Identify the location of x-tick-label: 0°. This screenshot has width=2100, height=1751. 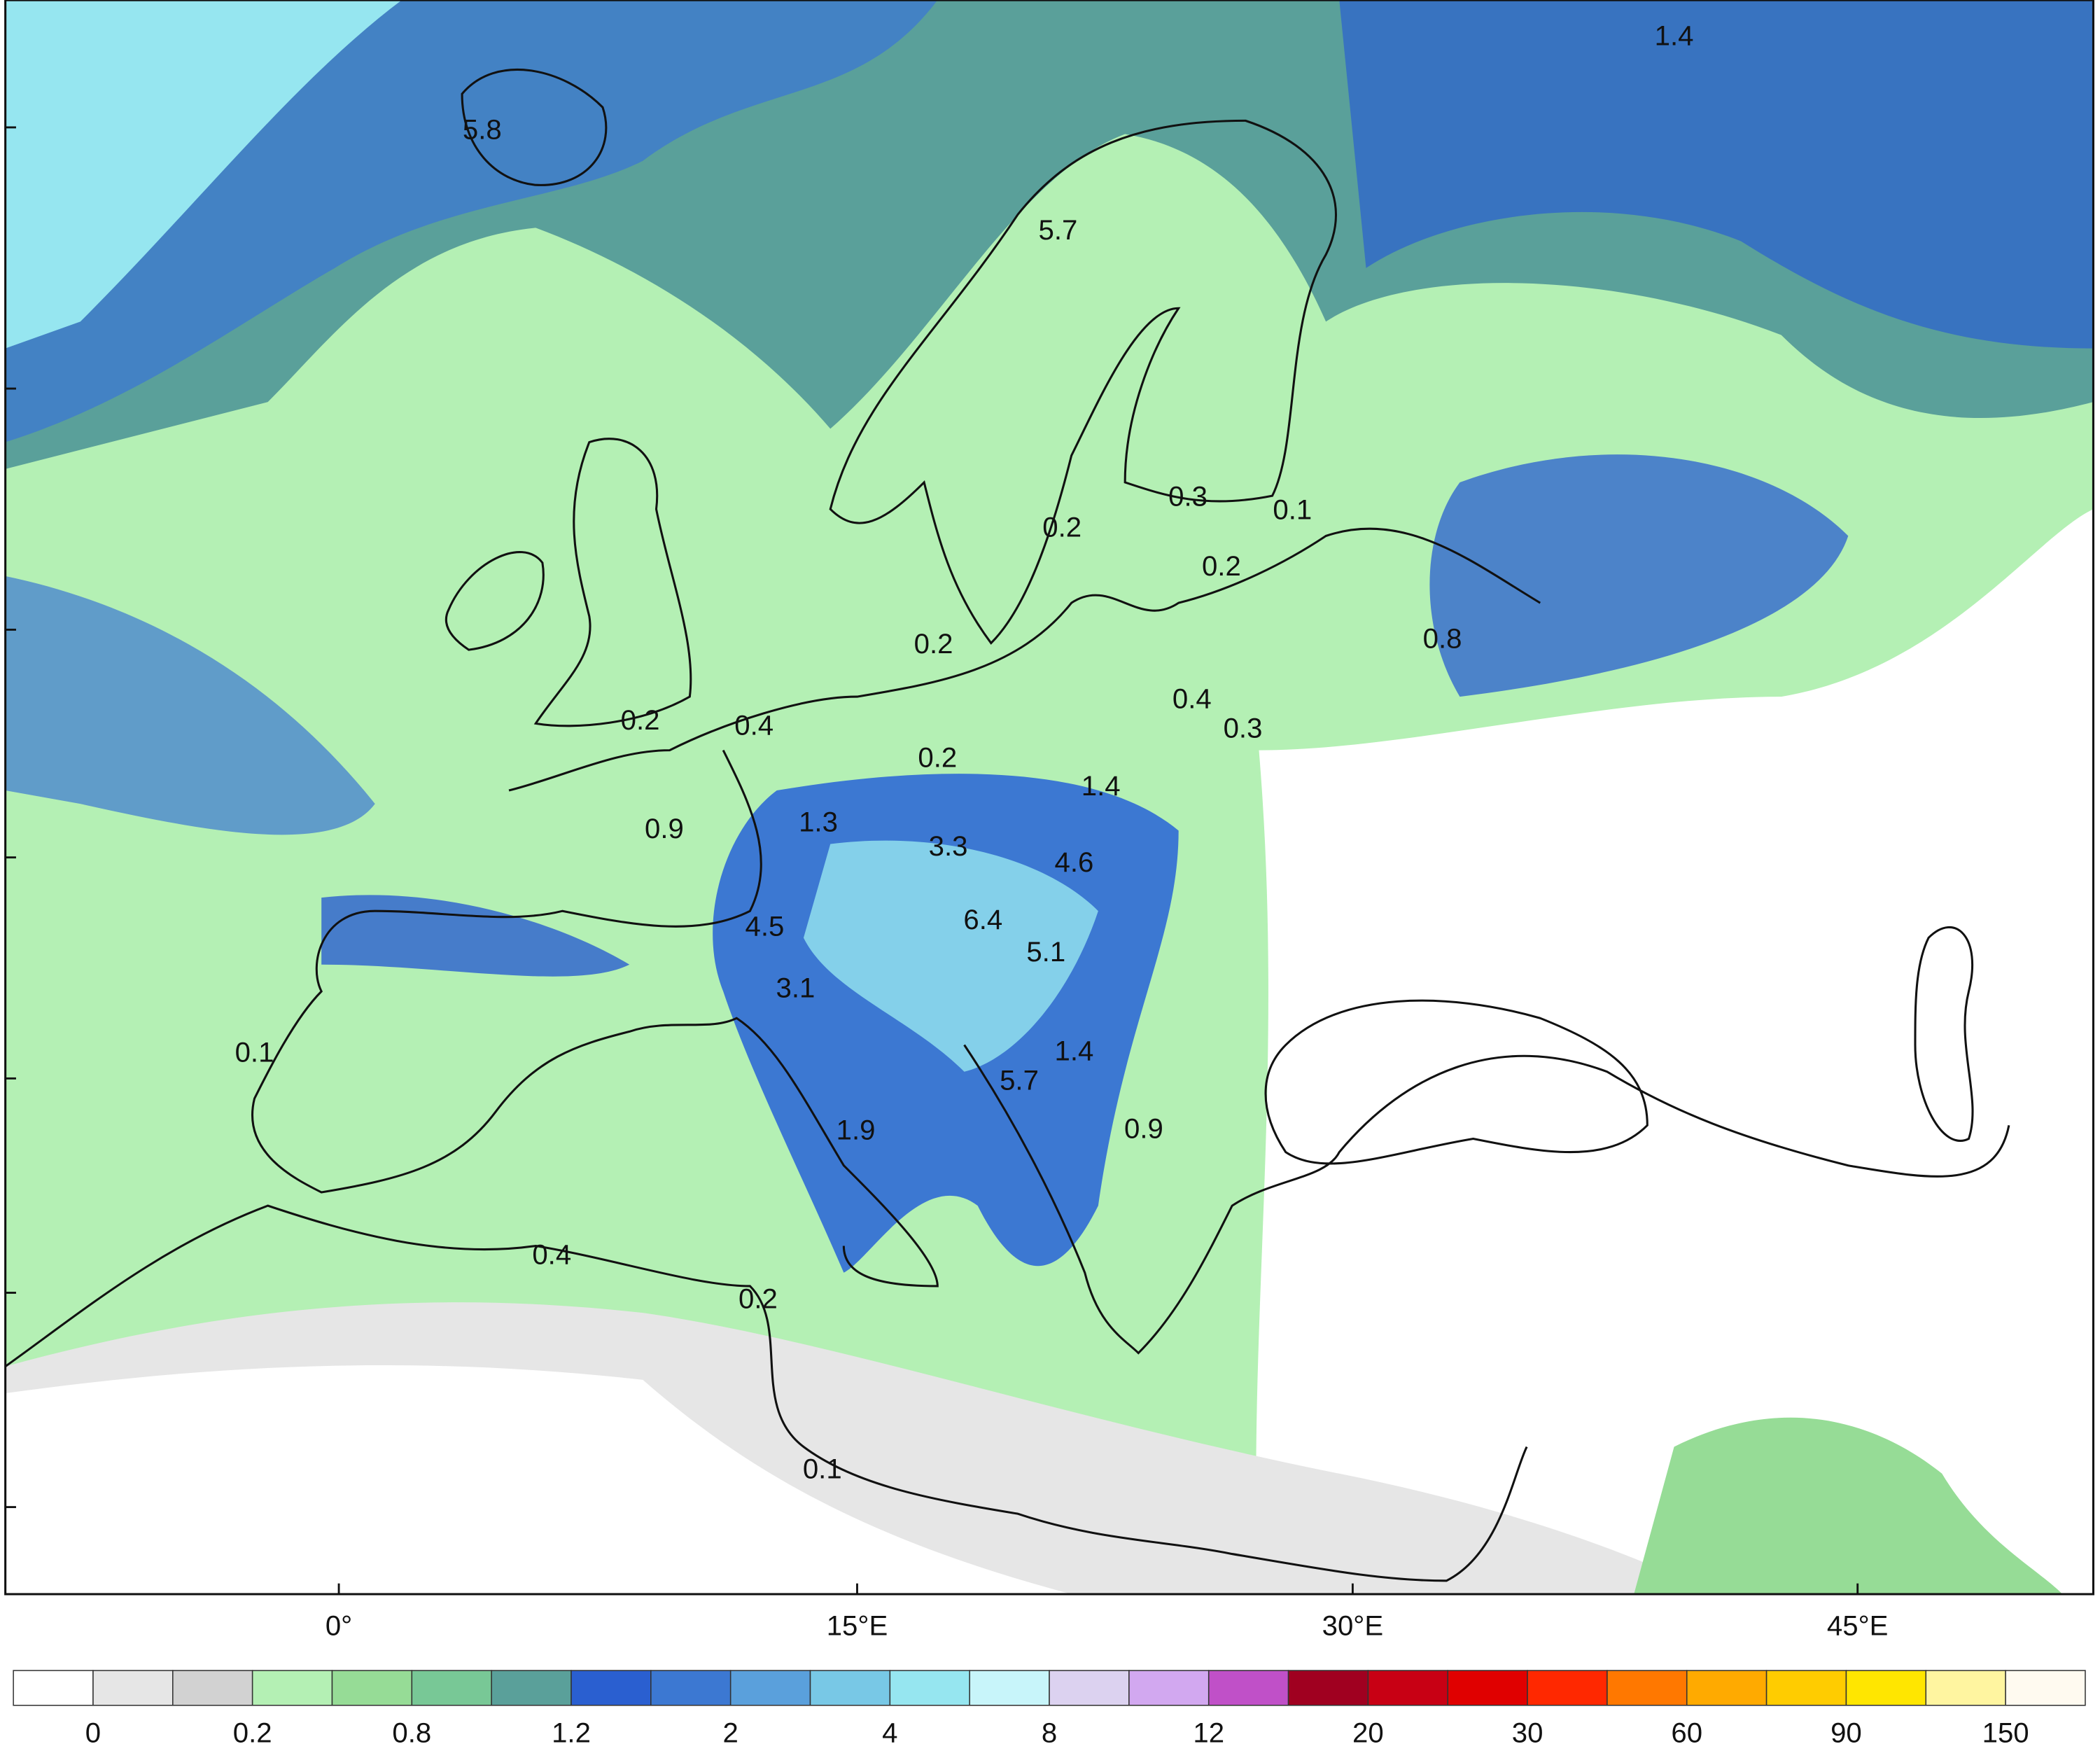
(339, 1625).